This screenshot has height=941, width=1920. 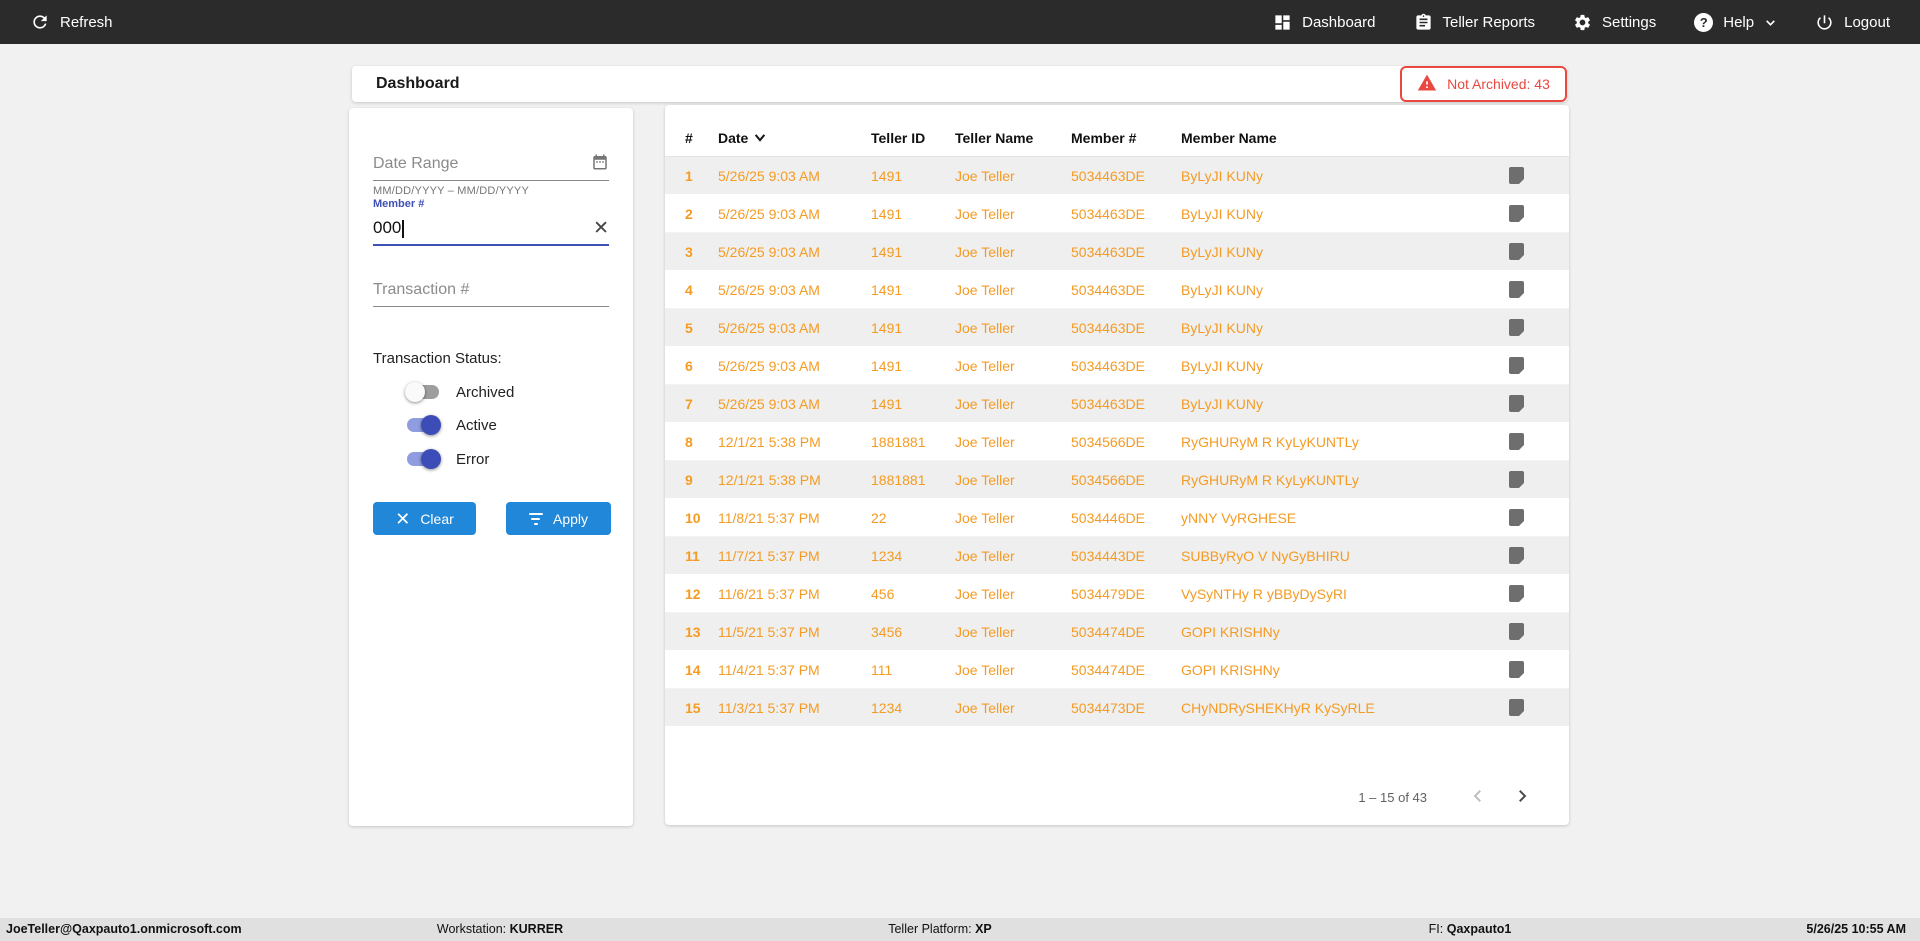 I want to click on fi-status: FI: Qaxpauto1, so click(x=1470, y=929).